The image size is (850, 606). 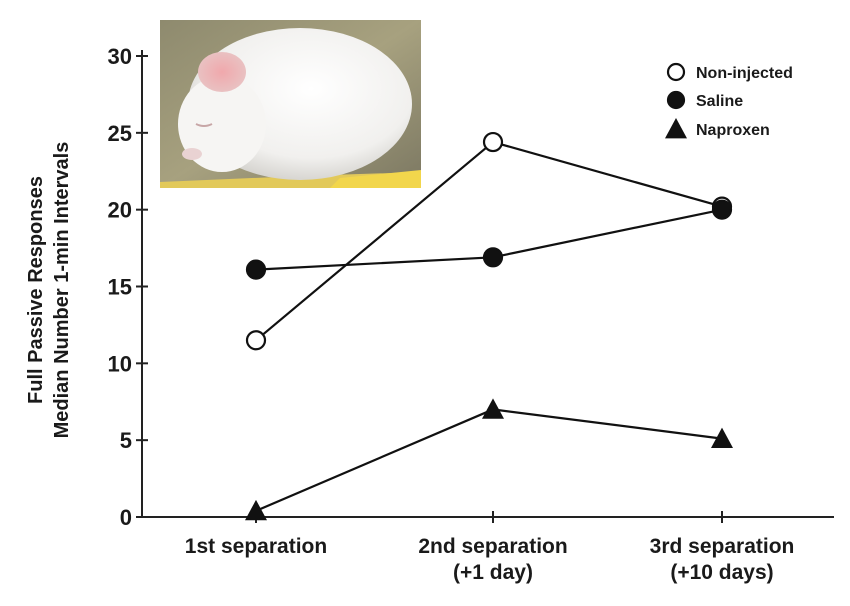 What do you see at coordinates (126, 517) in the screenshot?
I see `y-tick-label: 0` at bounding box center [126, 517].